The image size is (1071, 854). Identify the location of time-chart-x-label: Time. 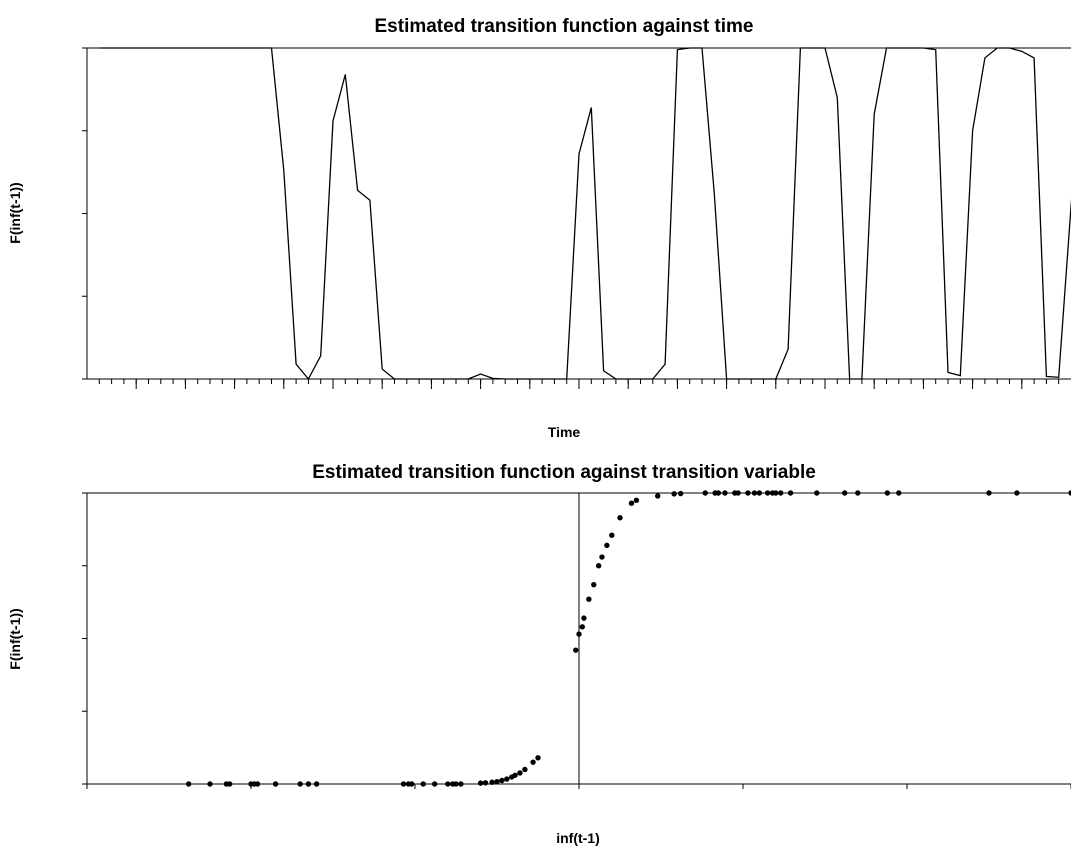
(564, 432).